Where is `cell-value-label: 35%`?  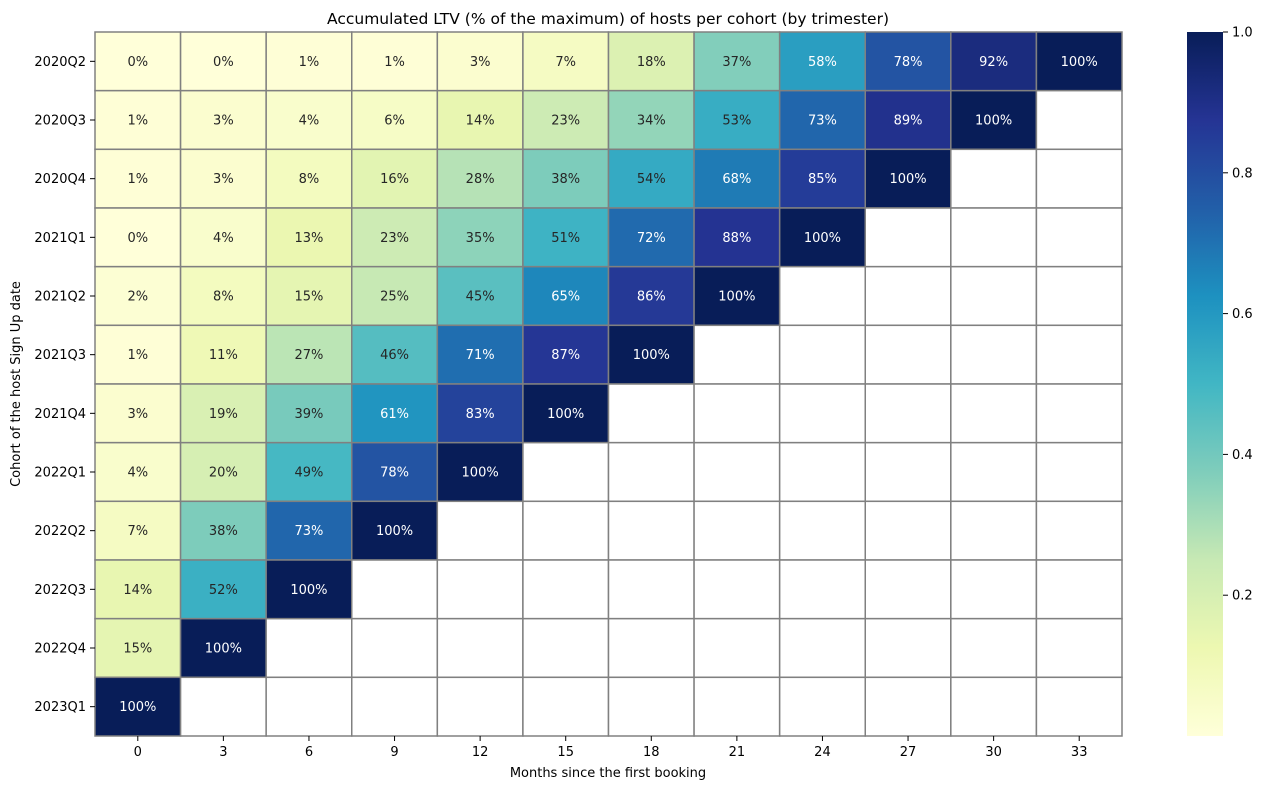
cell-value-label: 35% is located at coordinates (480, 238).